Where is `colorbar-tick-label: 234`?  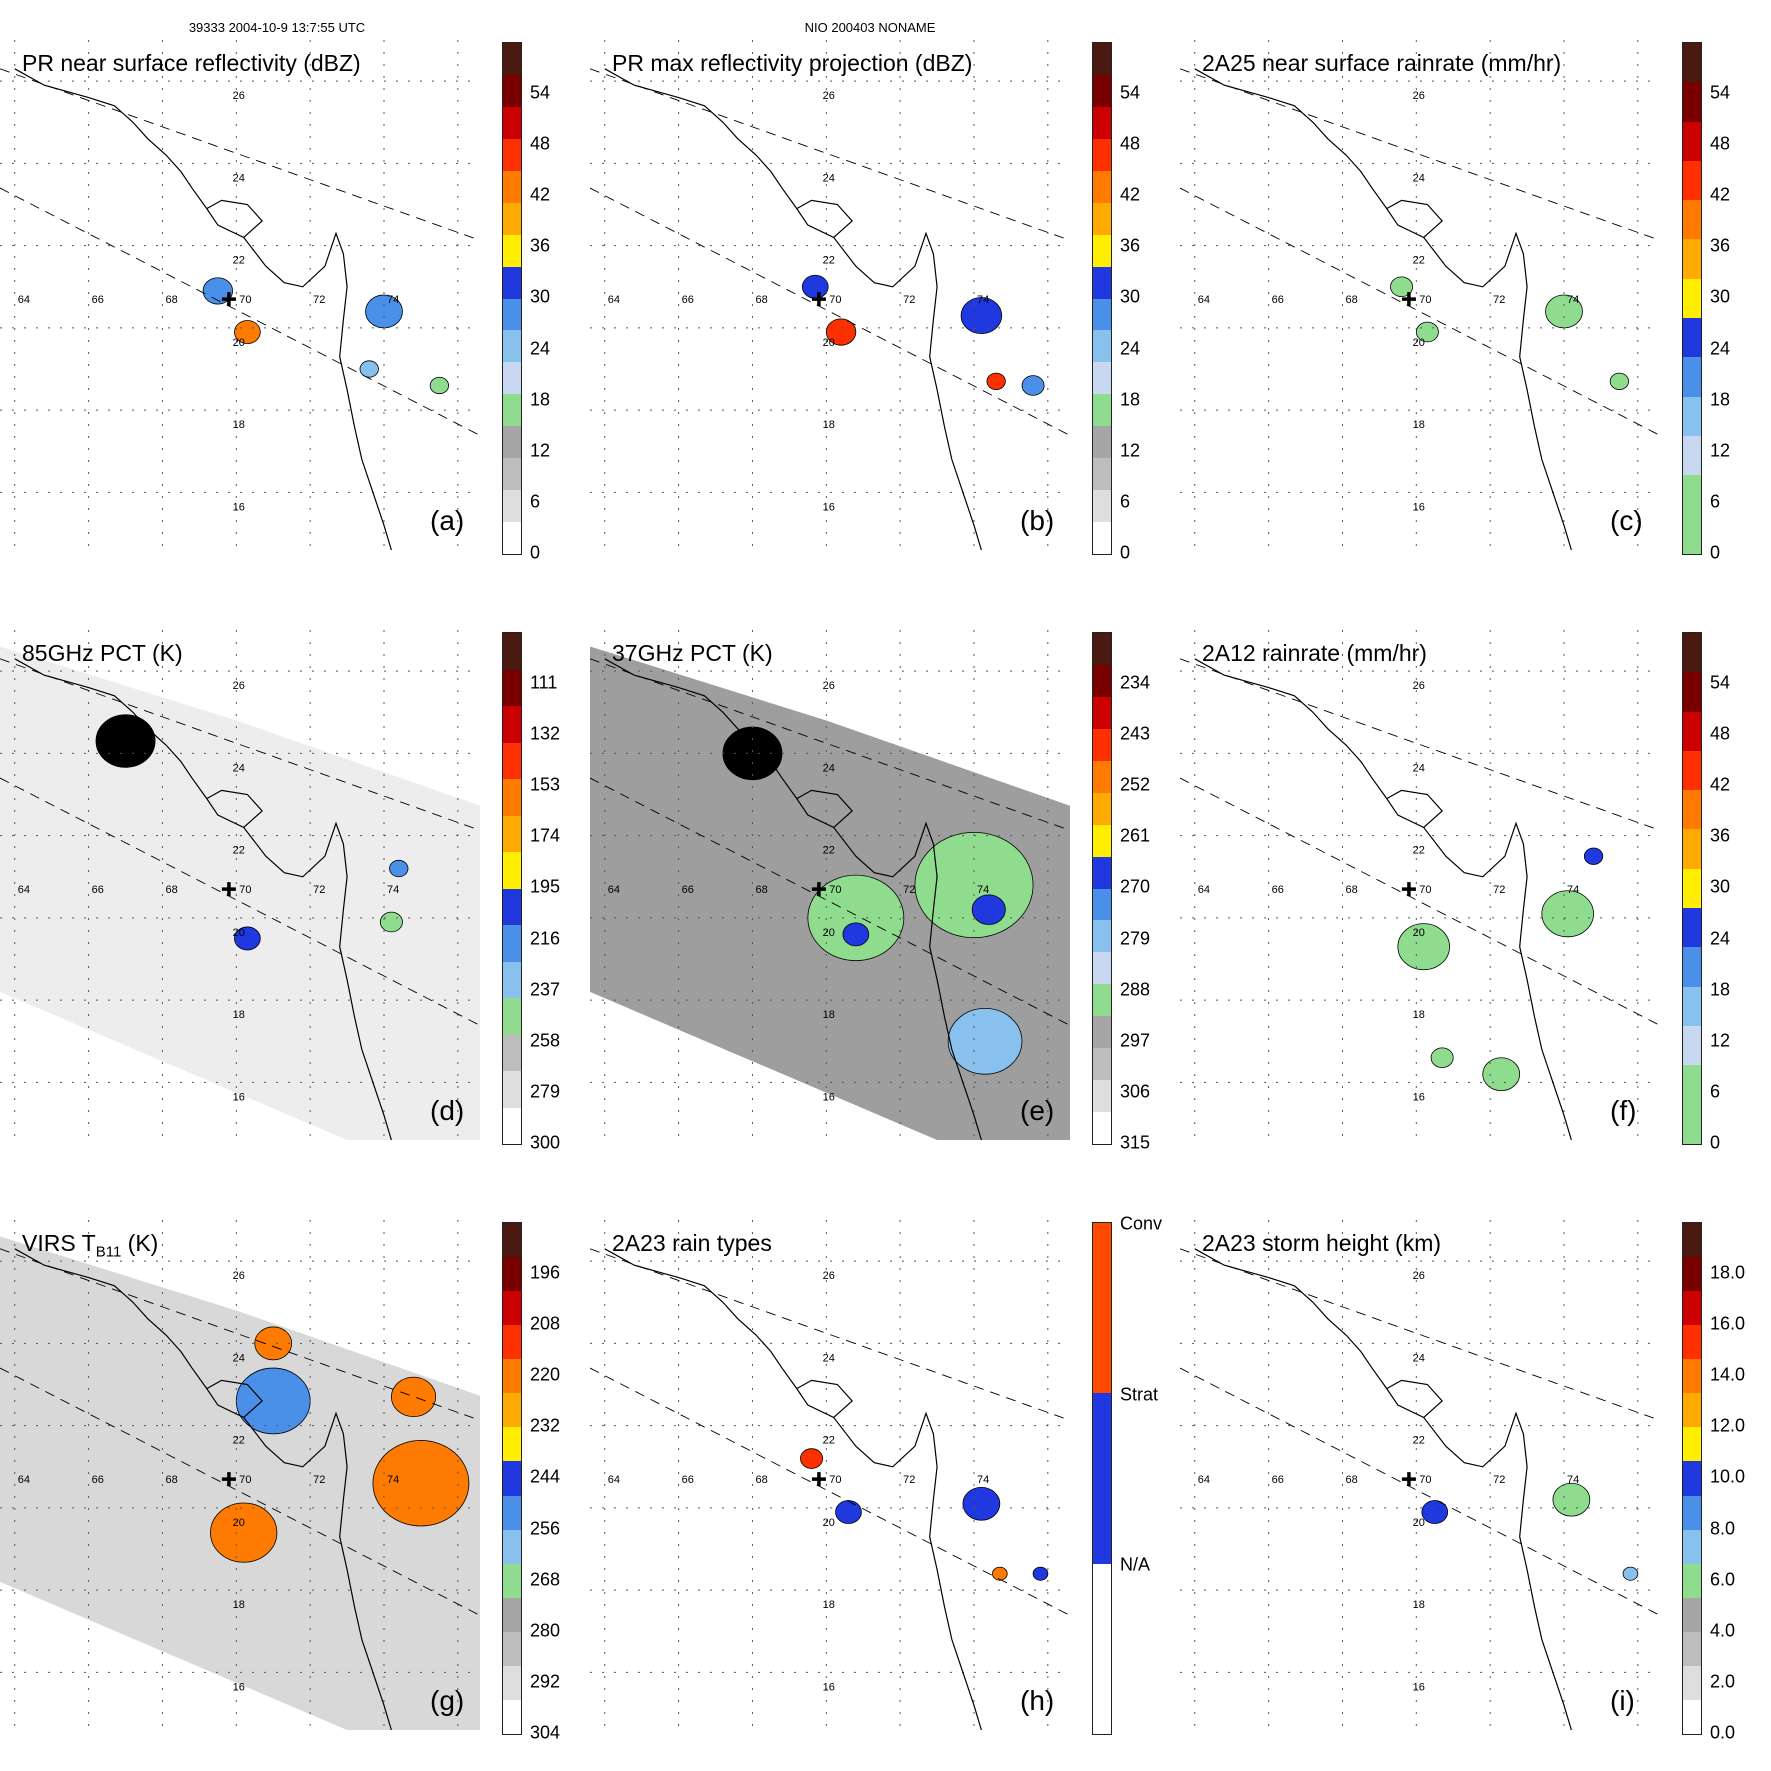
colorbar-tick-label: 234 is located at coordinates (1135, 682).